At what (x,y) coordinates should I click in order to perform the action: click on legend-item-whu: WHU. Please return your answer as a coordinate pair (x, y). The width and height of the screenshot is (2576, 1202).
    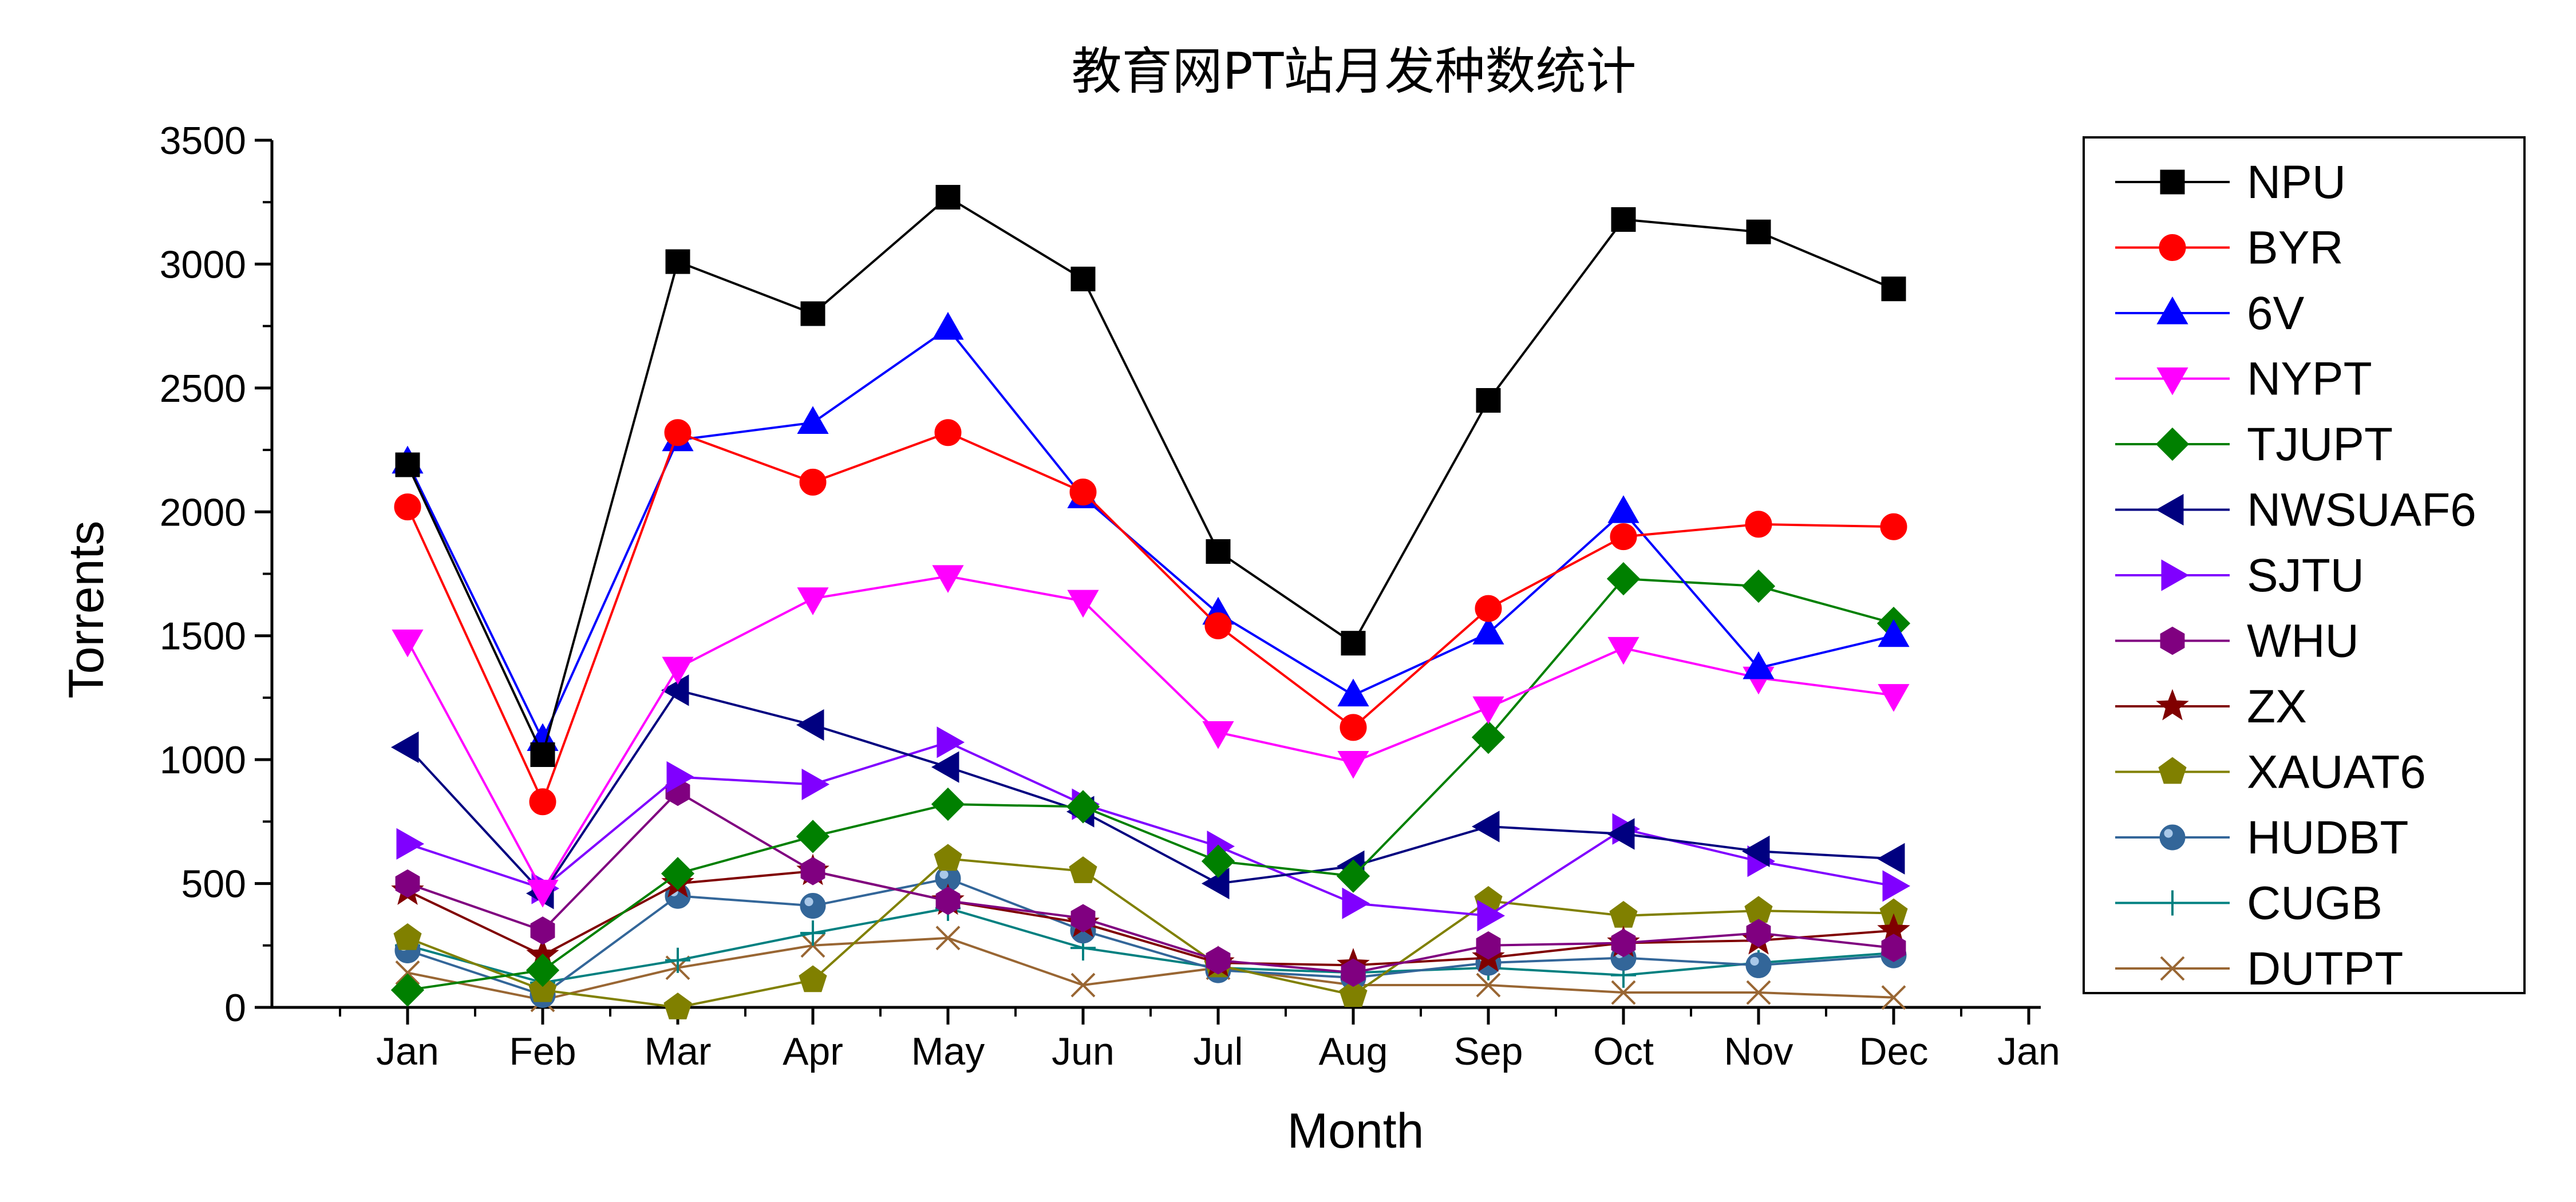
    Looking at the image, I should click on (2237, 641).